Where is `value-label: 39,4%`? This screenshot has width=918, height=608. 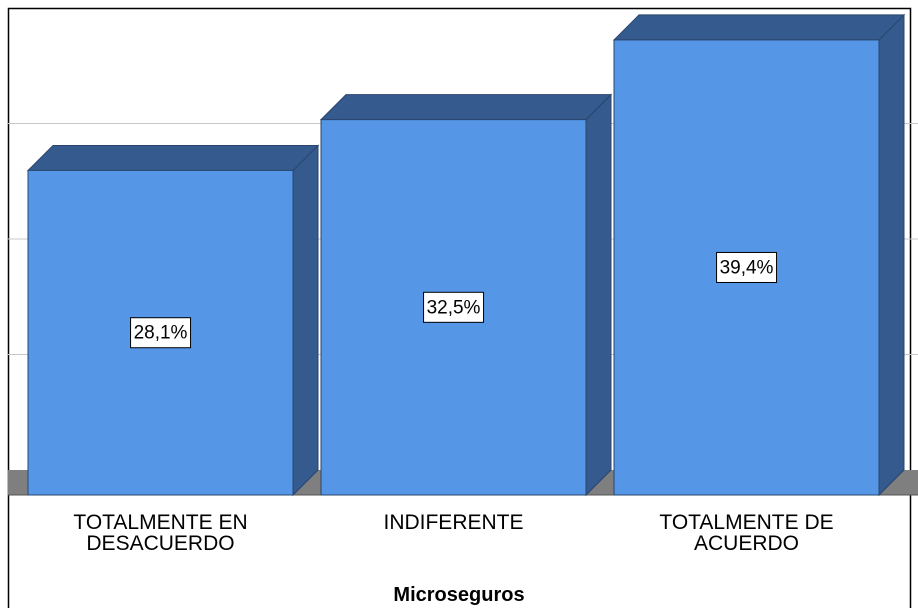
value-label: 39,4% is located at coordinates (747, 267).